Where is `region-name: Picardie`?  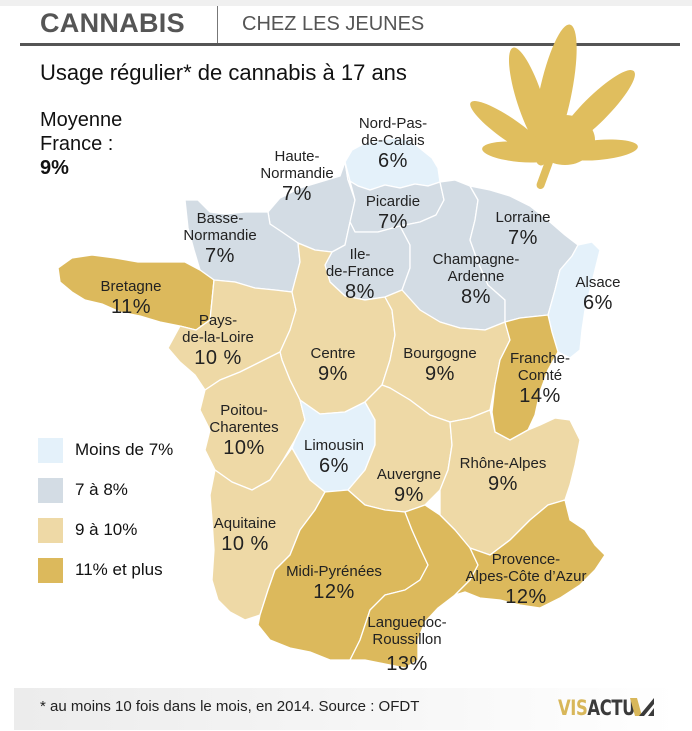 region-name: Picardie is located at coordinates (393, 201).